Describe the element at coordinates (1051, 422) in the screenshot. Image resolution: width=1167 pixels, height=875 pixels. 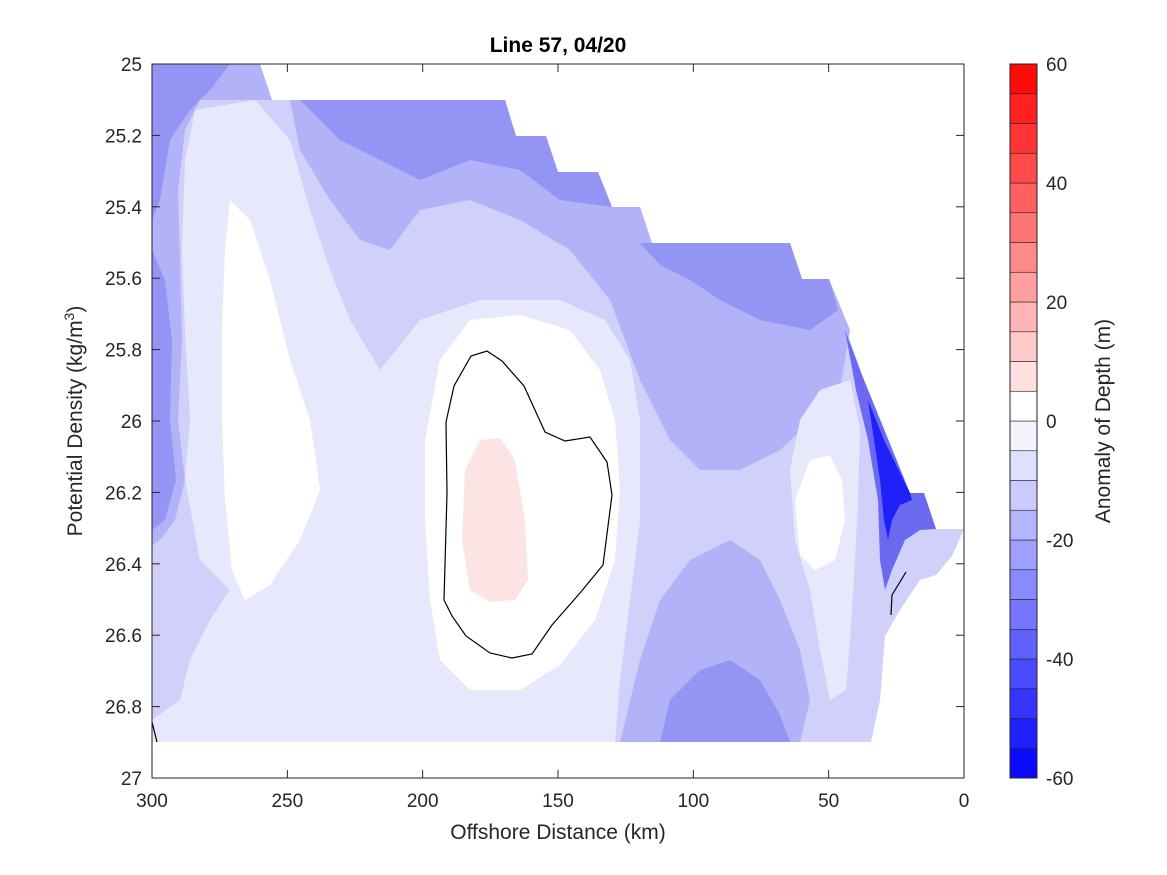
I see `colorbar-tick-label: 0` at that location.